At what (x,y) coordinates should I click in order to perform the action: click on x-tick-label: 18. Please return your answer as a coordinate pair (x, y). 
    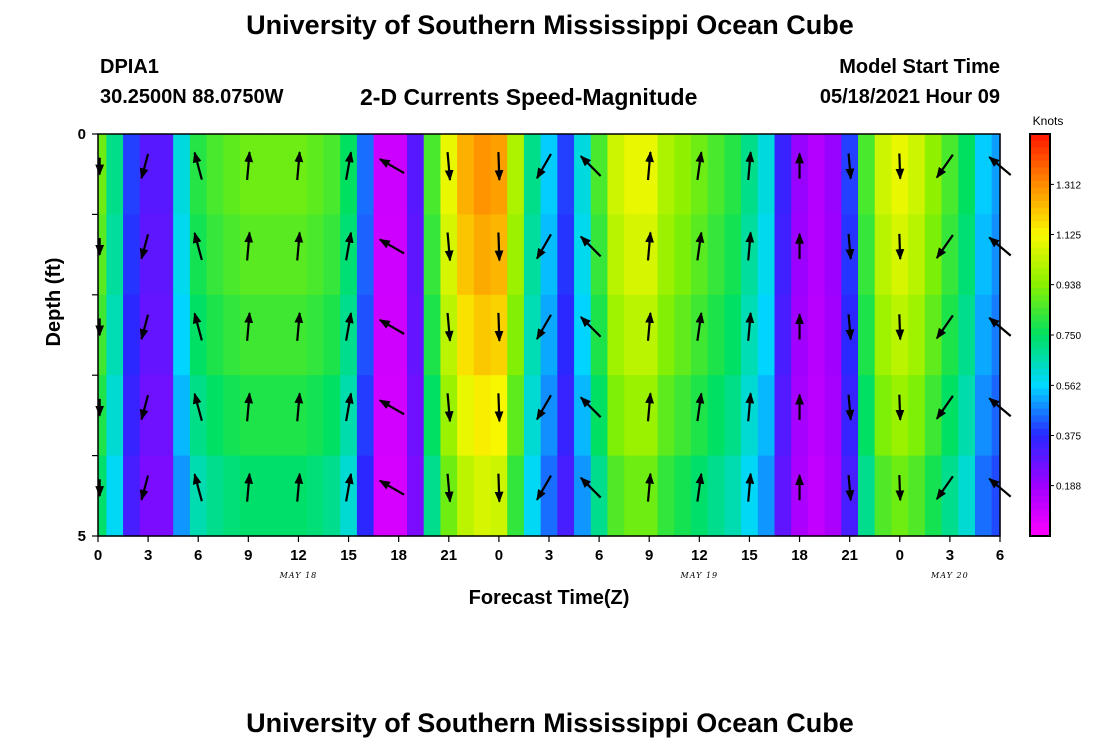
    Looking at the image, I should click on (398, 555).